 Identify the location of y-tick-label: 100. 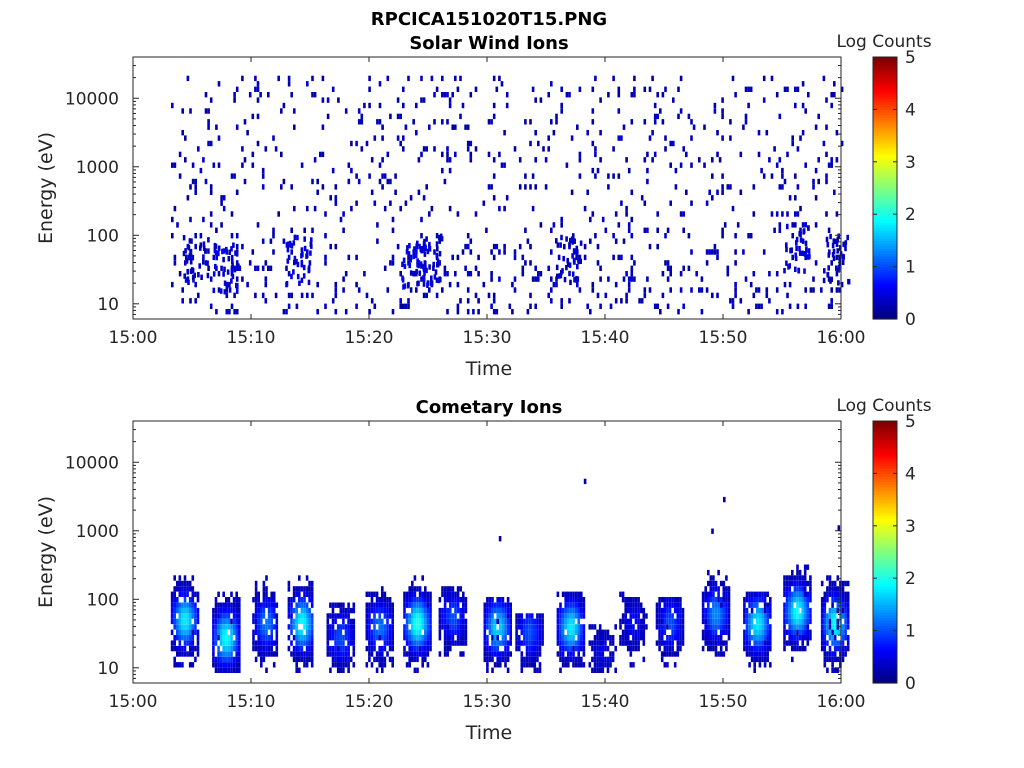
(103, 236).